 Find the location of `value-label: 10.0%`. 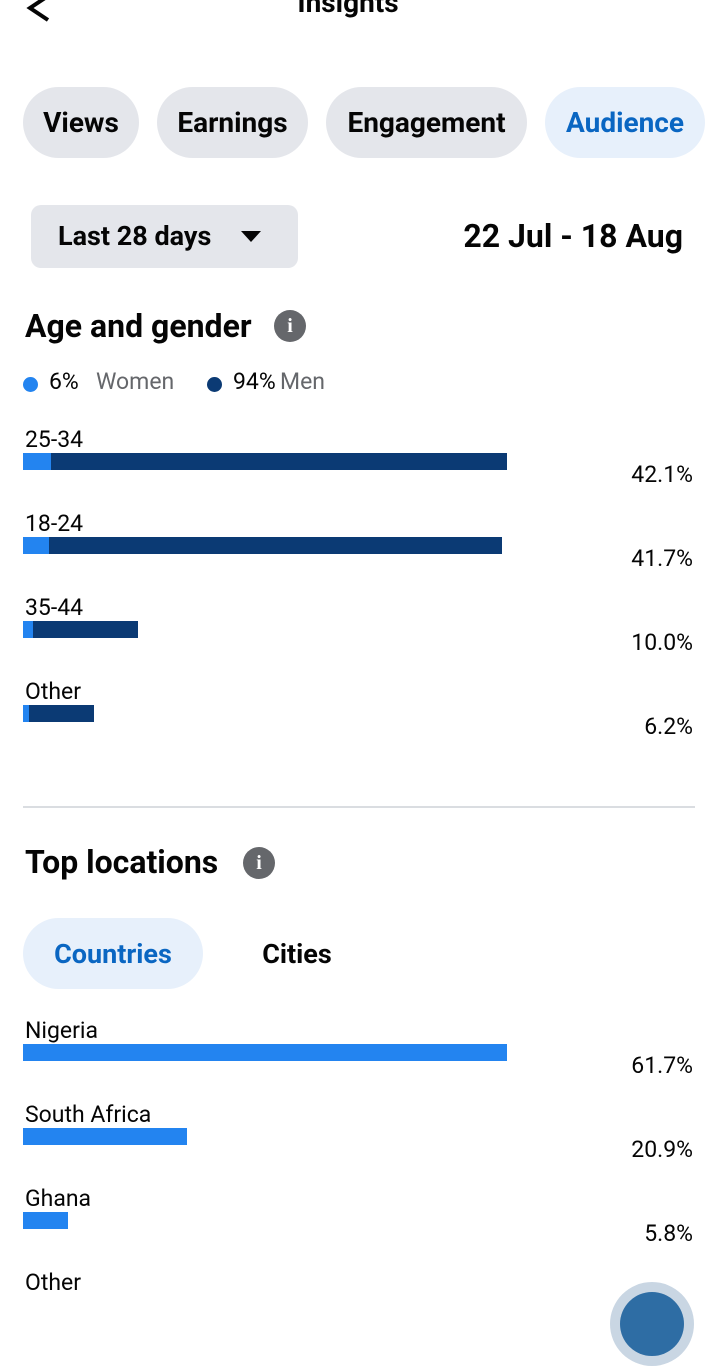

value-label: 10.0% is located at coordinates (662, 642).